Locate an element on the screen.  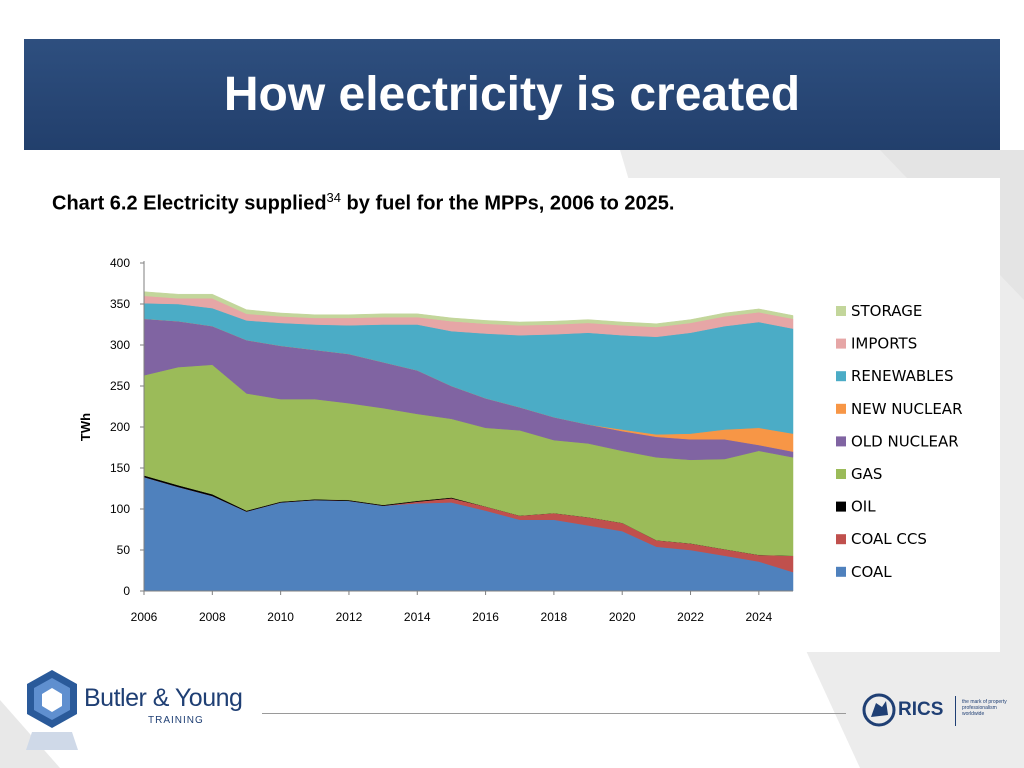
y-tick-label: 100 is located at coordinates (120, 509).